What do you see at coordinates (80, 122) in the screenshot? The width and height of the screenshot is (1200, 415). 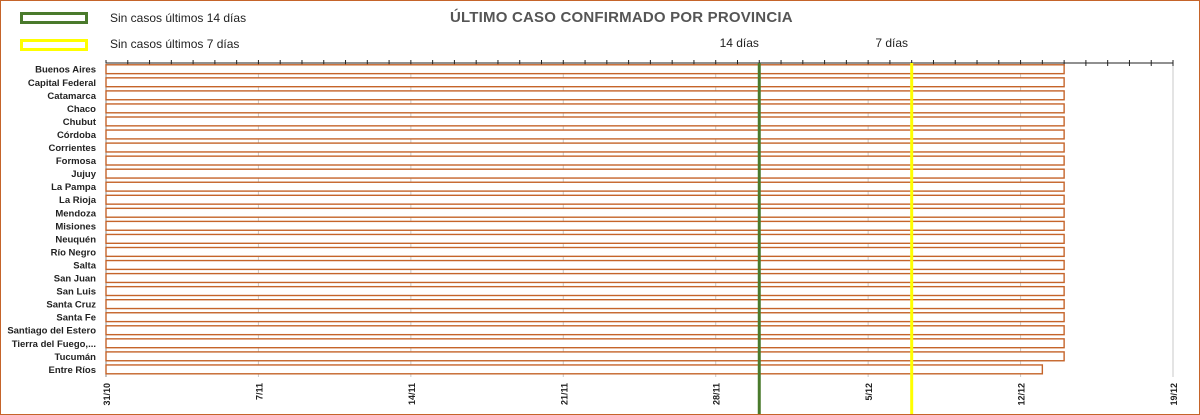 I see `y-category-label: Chubut` at bounding box center [80, 122].